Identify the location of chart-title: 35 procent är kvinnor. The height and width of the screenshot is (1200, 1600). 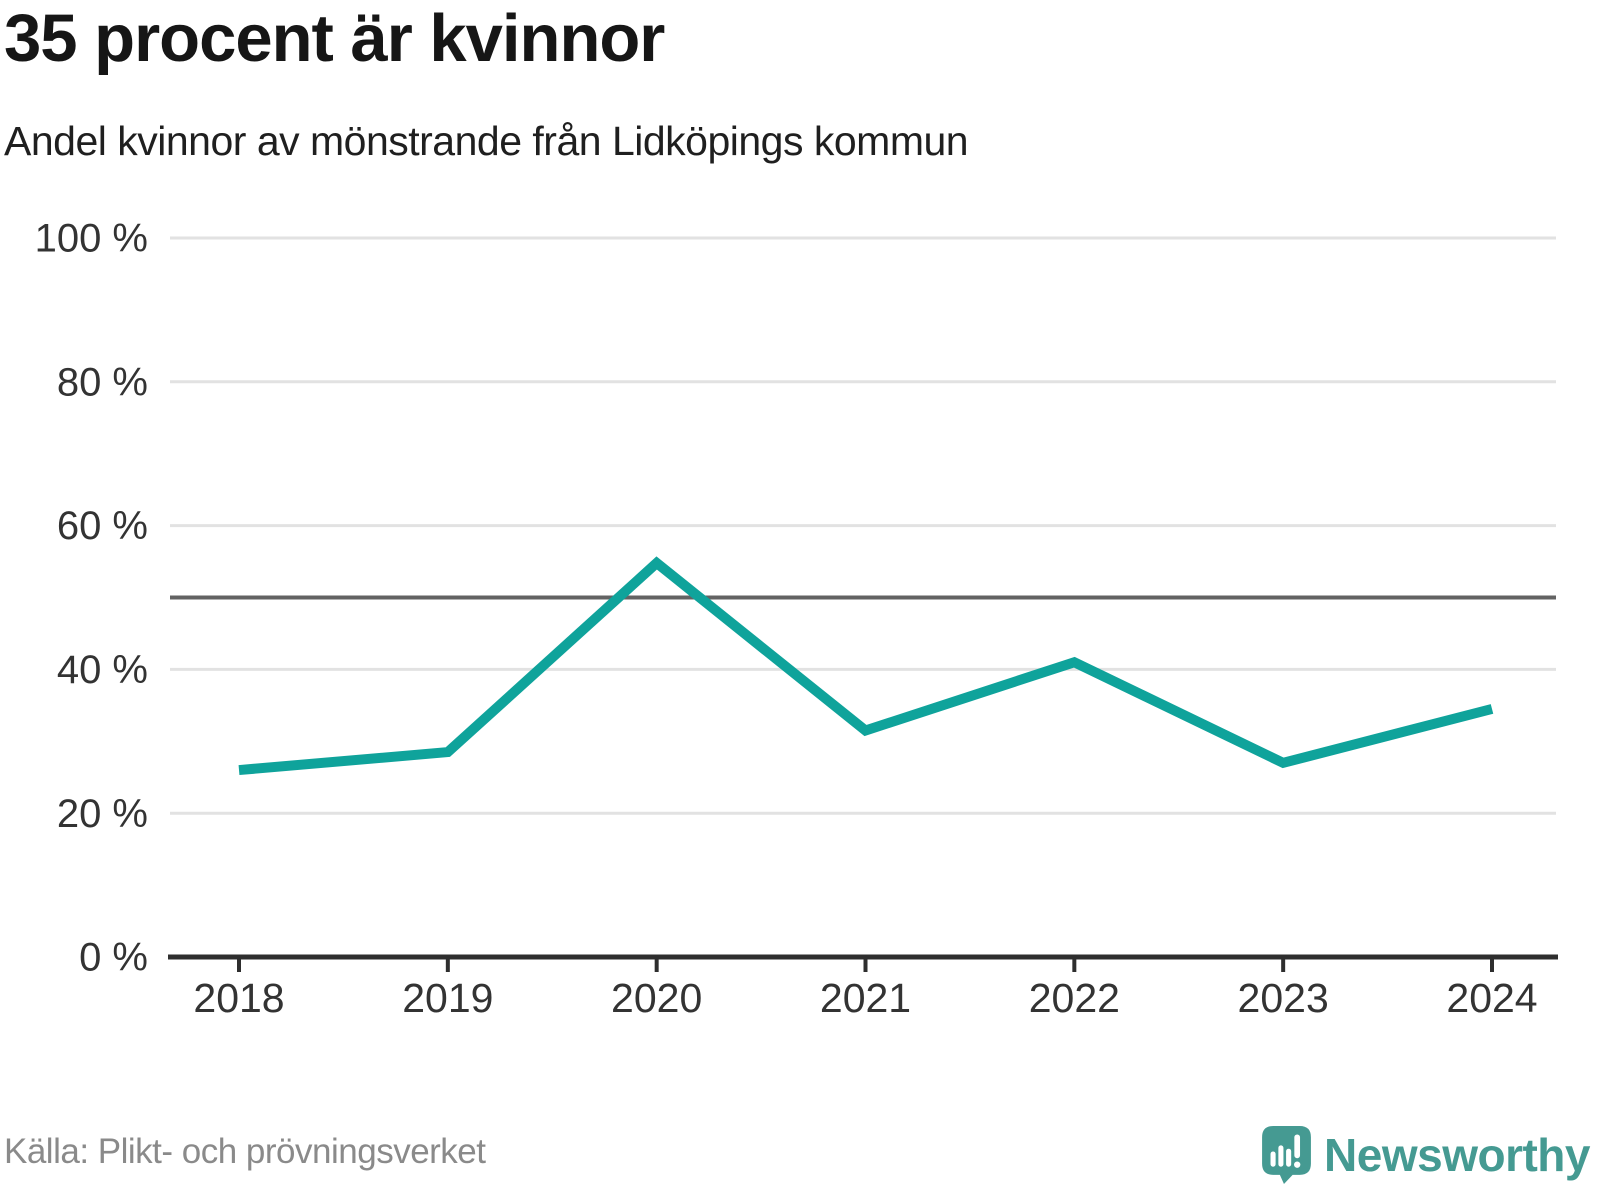
(334, 38).